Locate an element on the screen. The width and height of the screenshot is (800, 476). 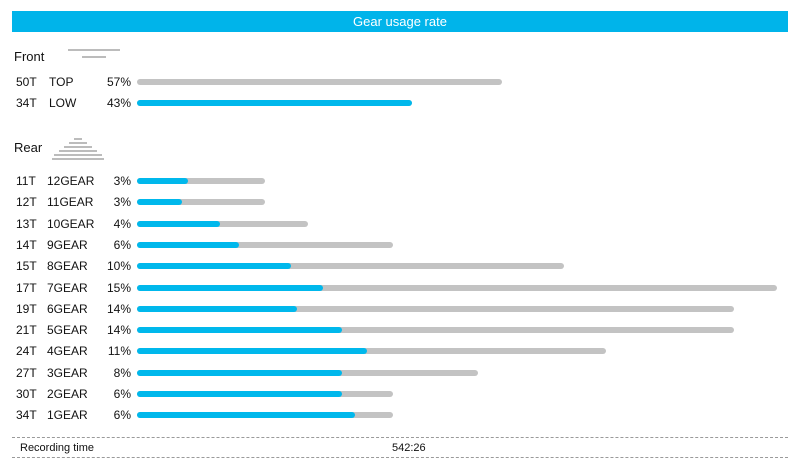
gear-name-label: 2GEAR is located at coordinates (67, 394).